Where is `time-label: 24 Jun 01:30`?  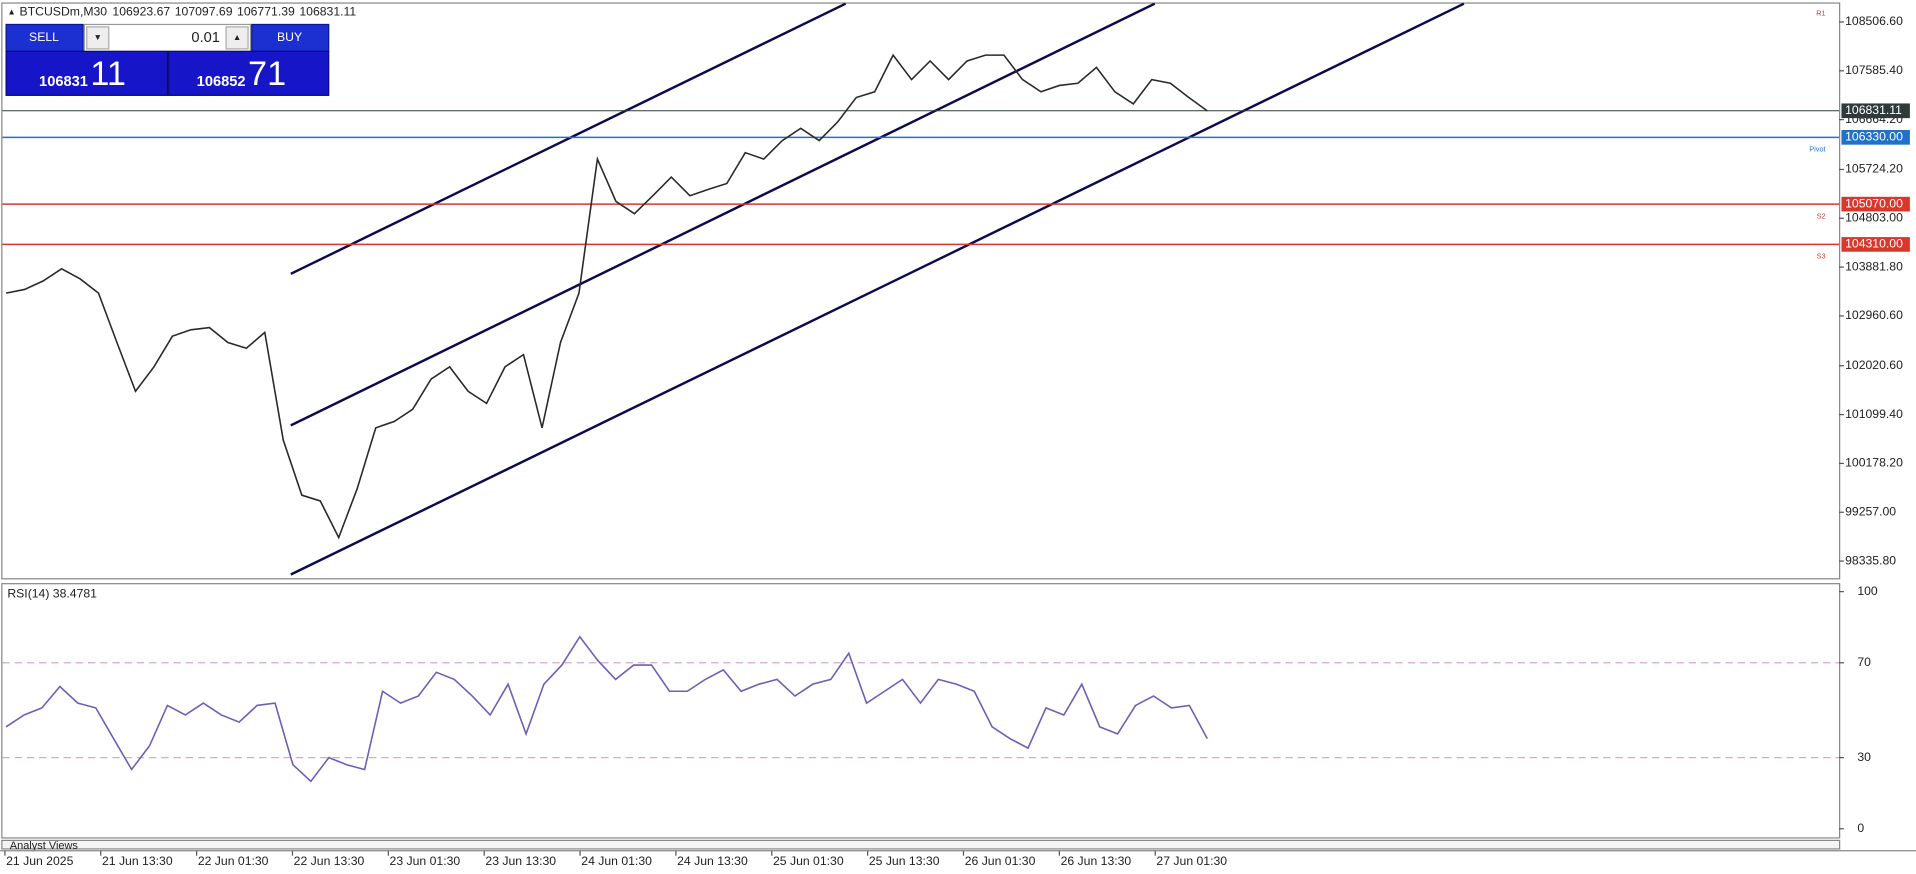
time-label: 24 Jun 01:30 is located at coordinates (616, 861).